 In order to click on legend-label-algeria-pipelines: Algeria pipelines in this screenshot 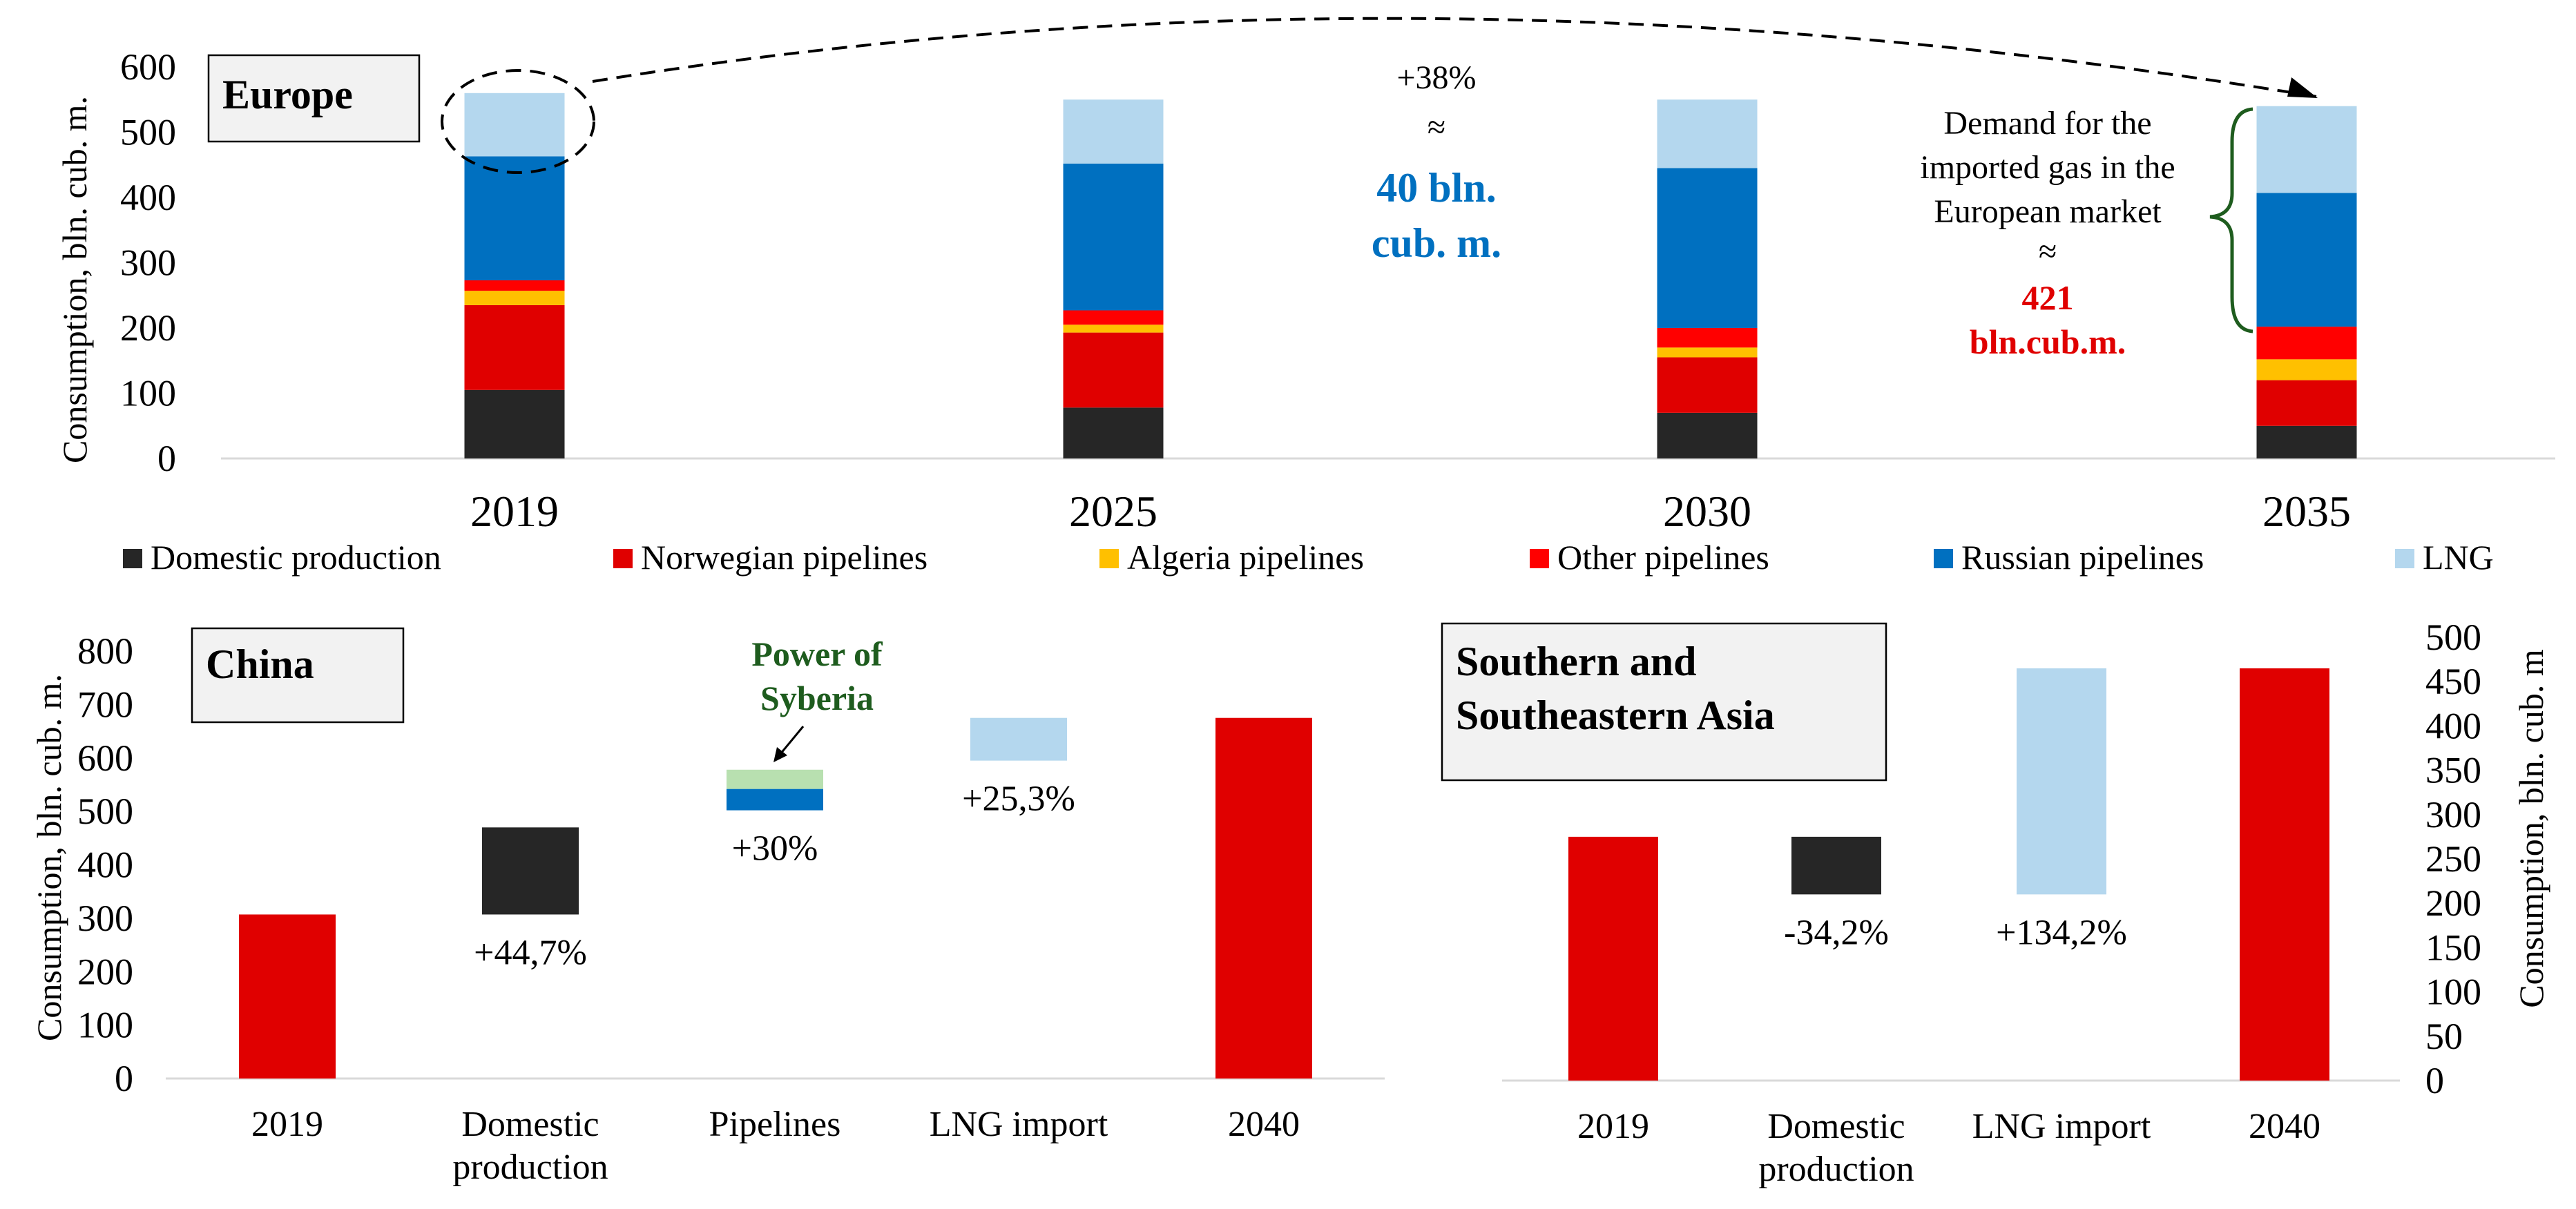, I will do `click(1245, 557)`.